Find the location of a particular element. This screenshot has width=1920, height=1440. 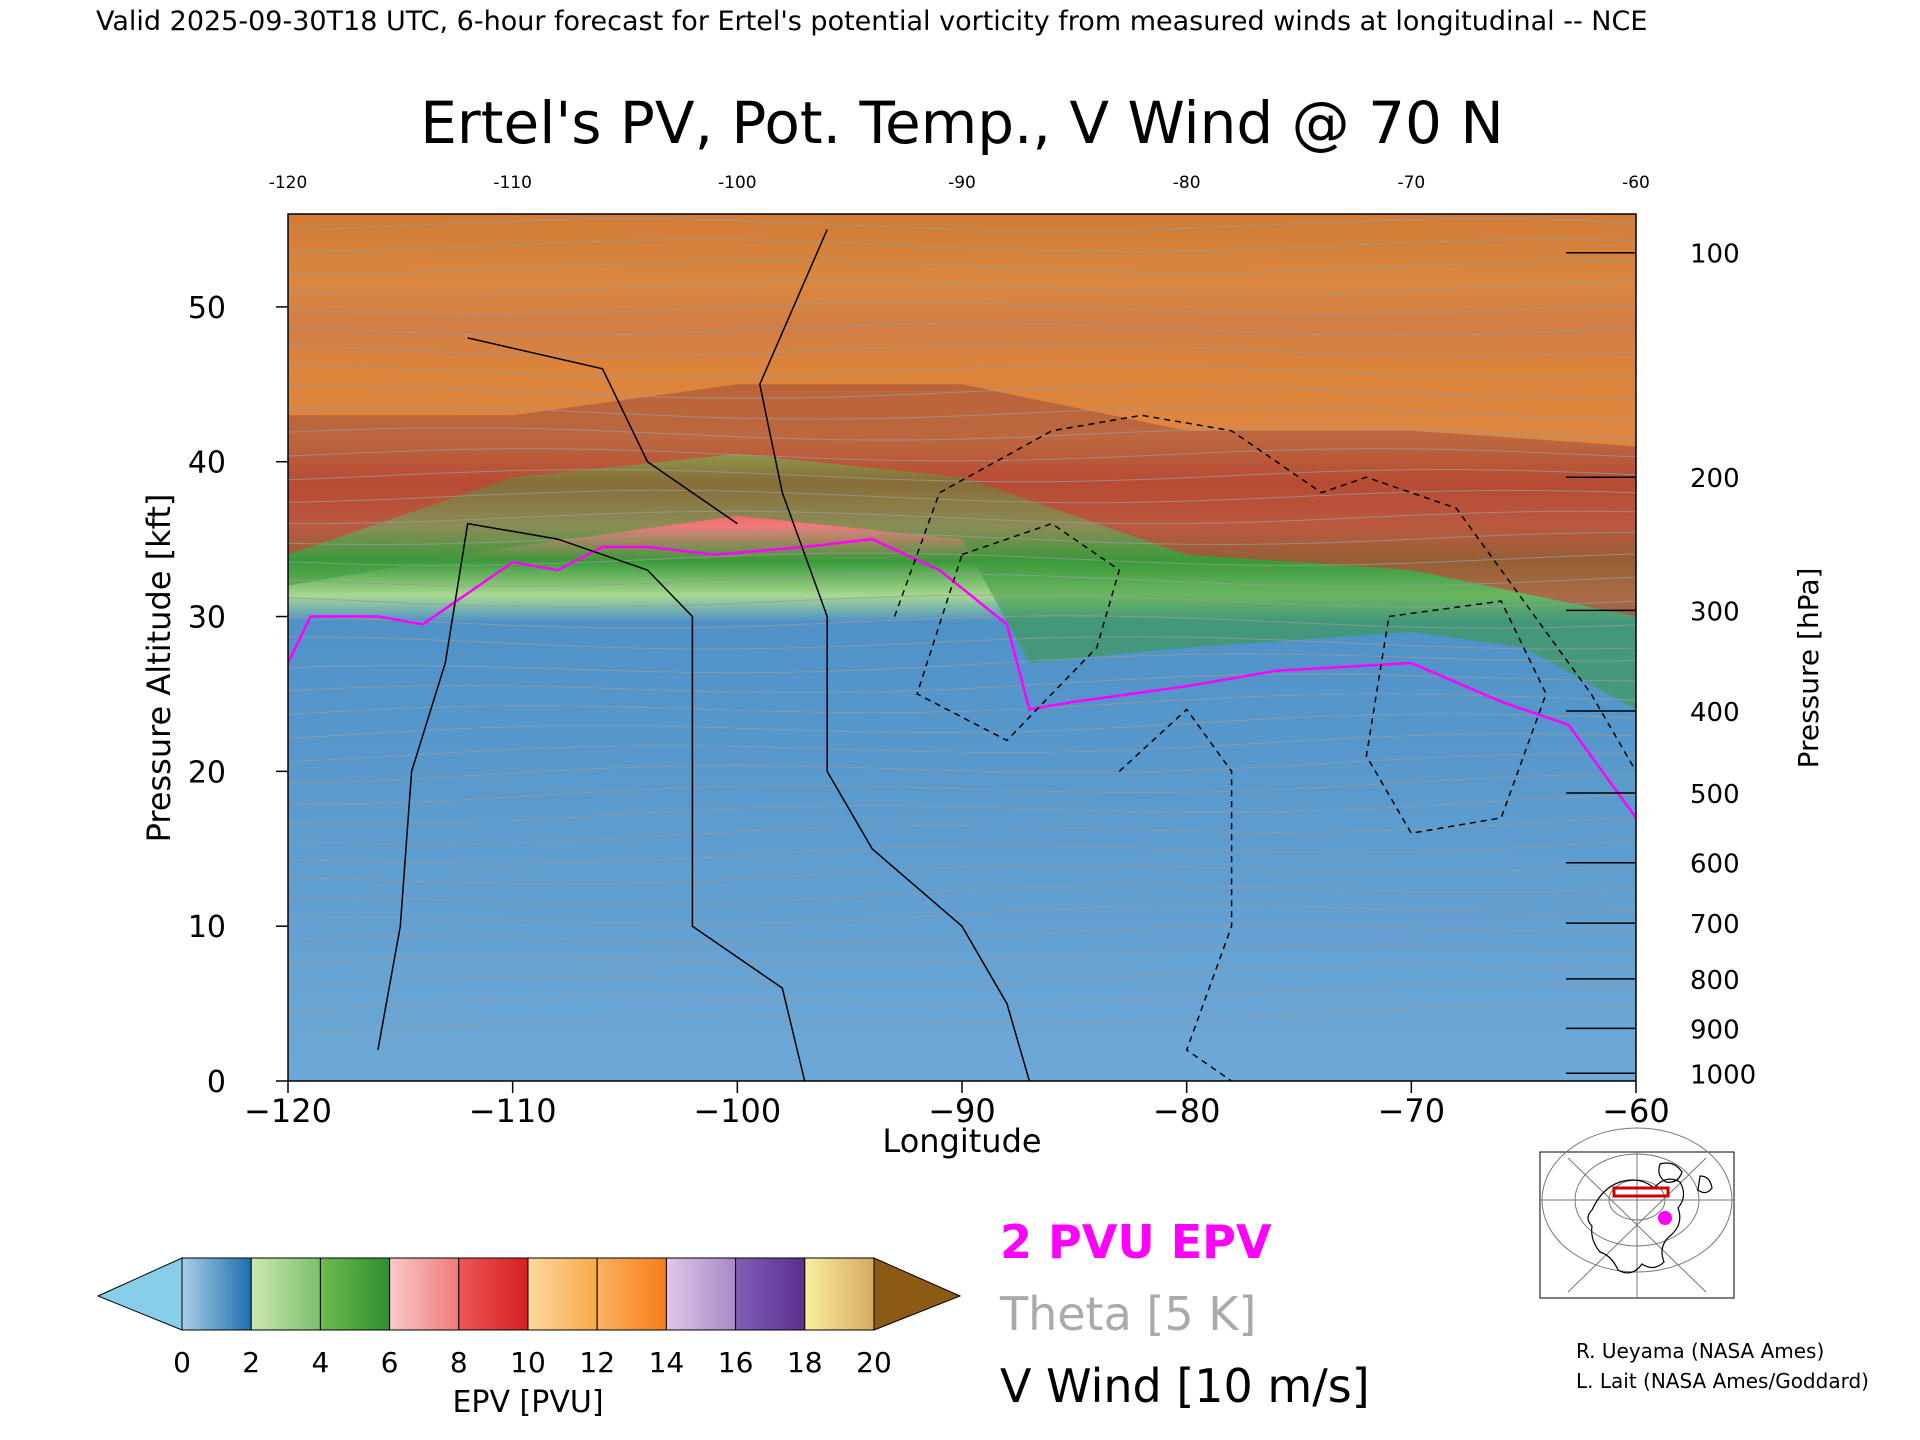

x-tick-label: −100 is located at coordinates (737, 1111).